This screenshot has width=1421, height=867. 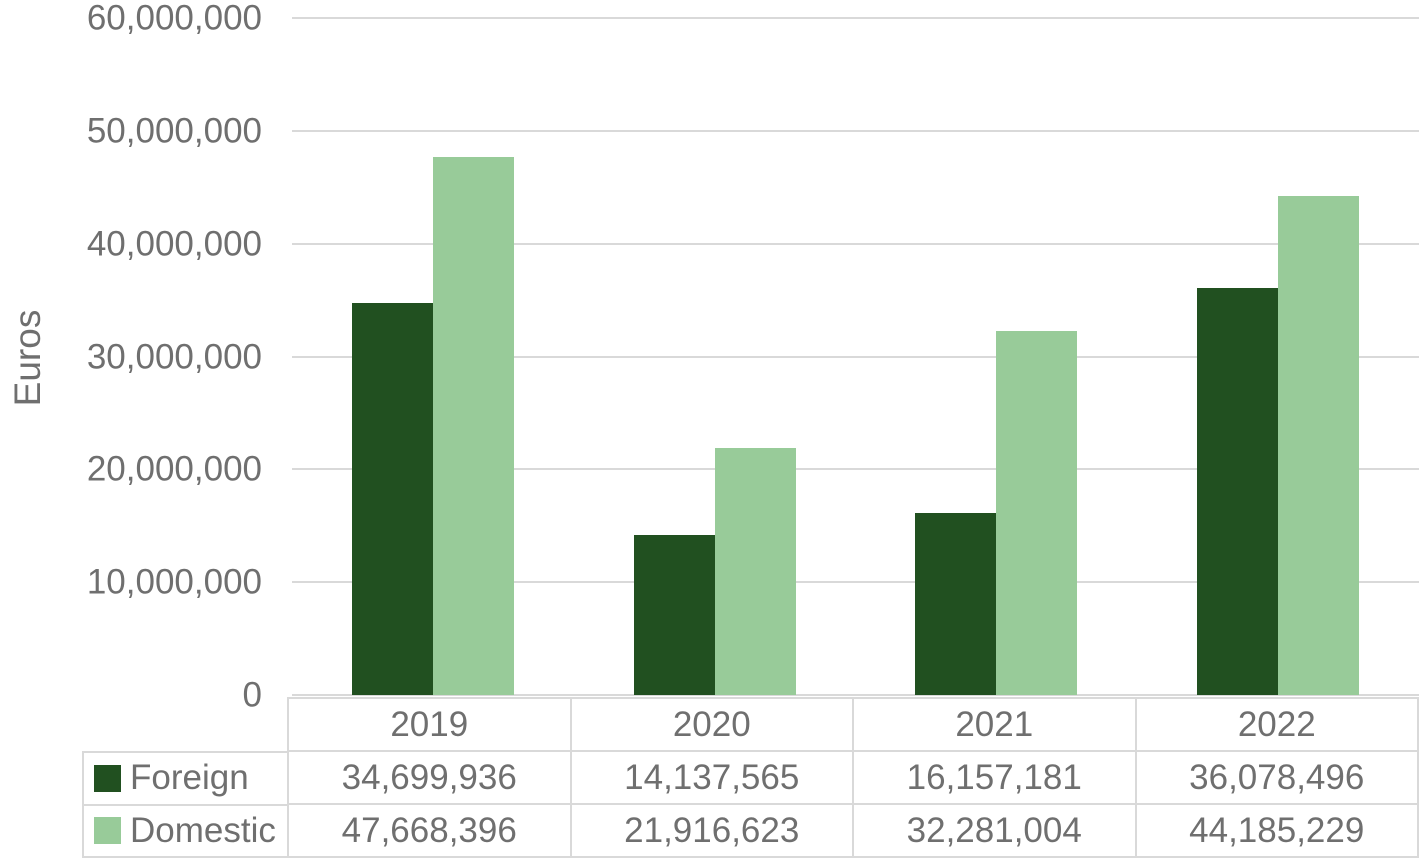 I want to click on y-axis-tick-label: 60,000,000, so click(x=174, y=19).